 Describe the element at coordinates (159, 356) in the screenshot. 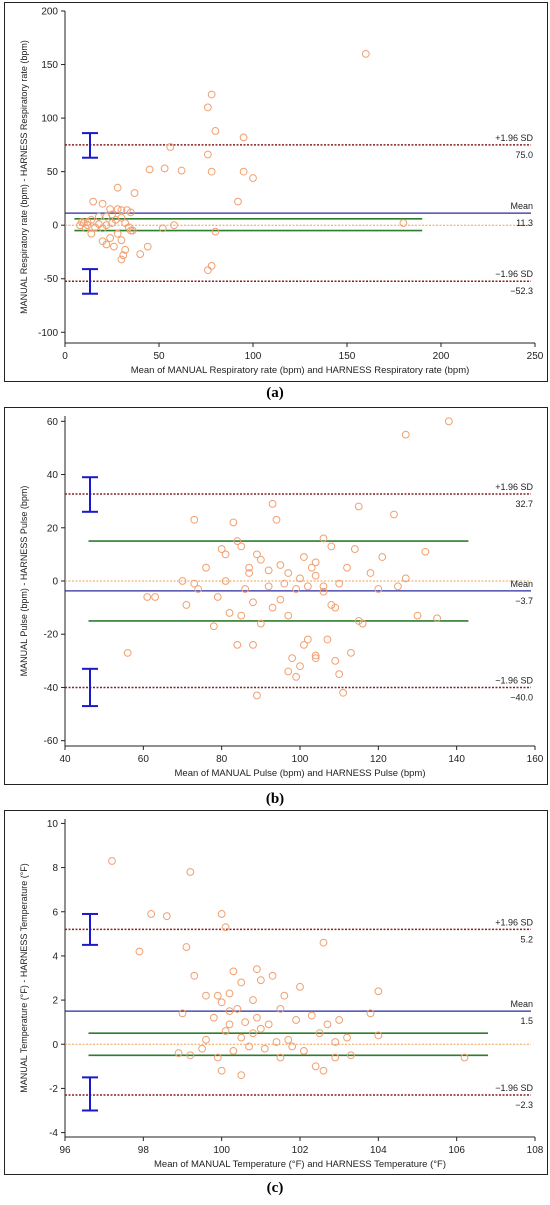

I see `x-tick-label: 50` at that location.